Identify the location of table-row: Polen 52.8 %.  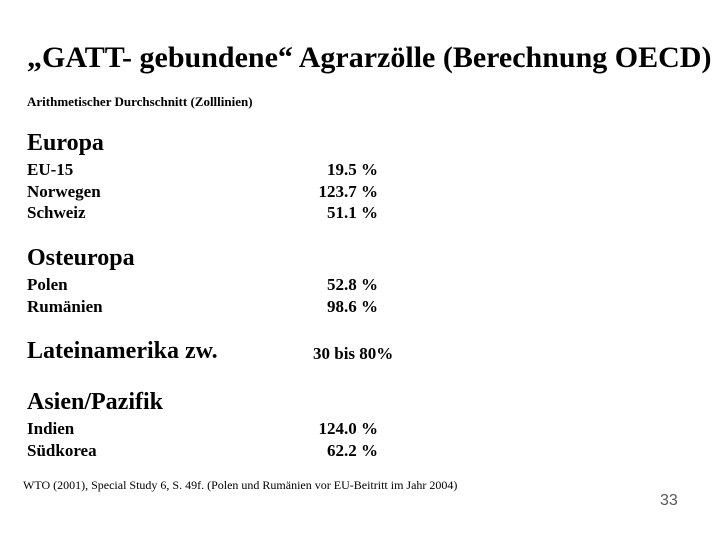
(373, 284).